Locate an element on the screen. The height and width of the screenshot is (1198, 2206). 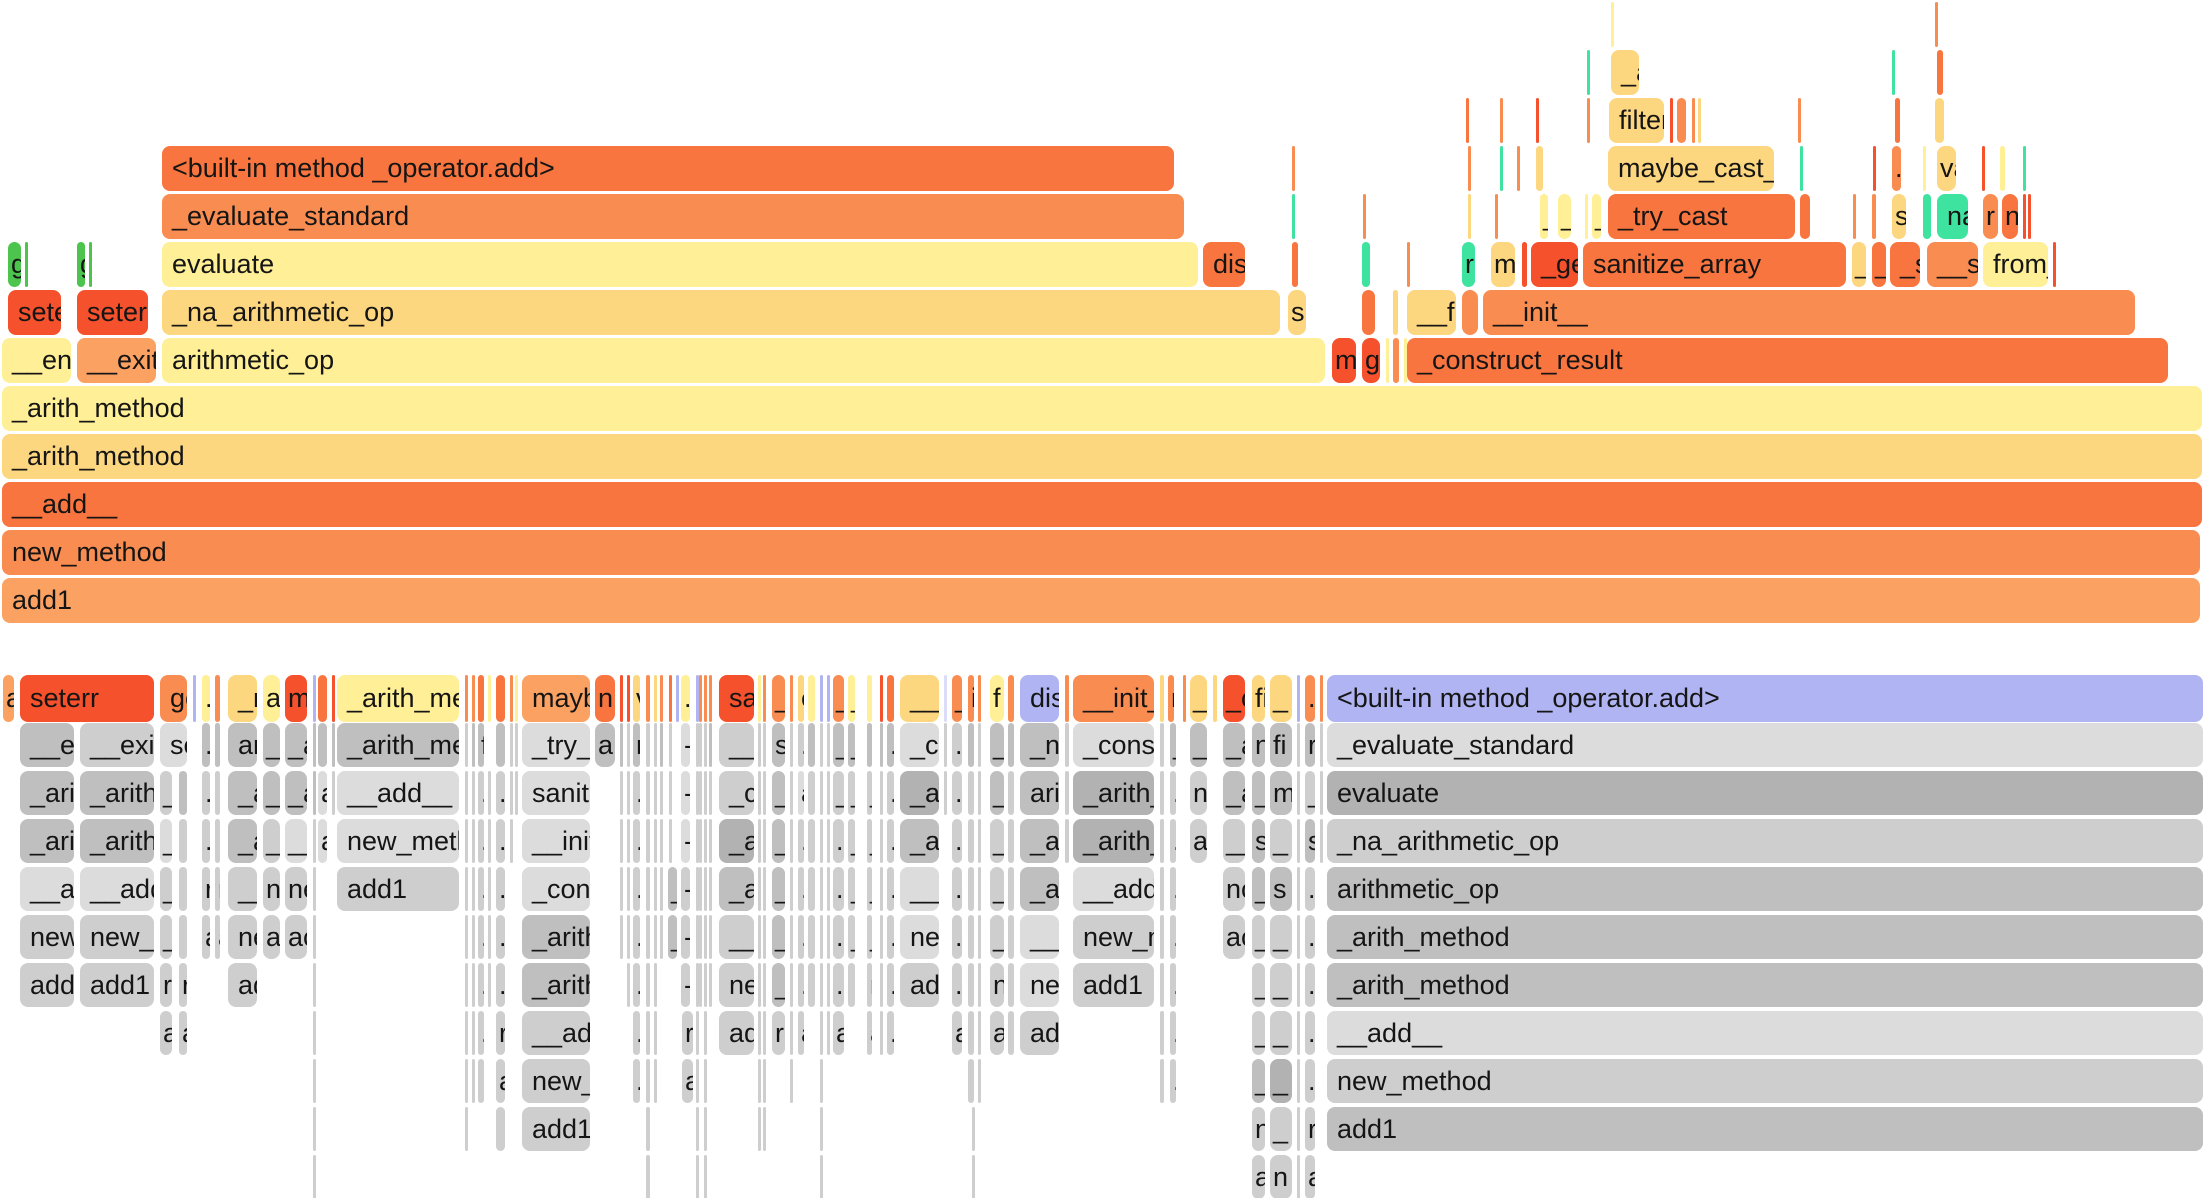
sandwich-leaf-frame: maybe is located at coordinates (556, 698).